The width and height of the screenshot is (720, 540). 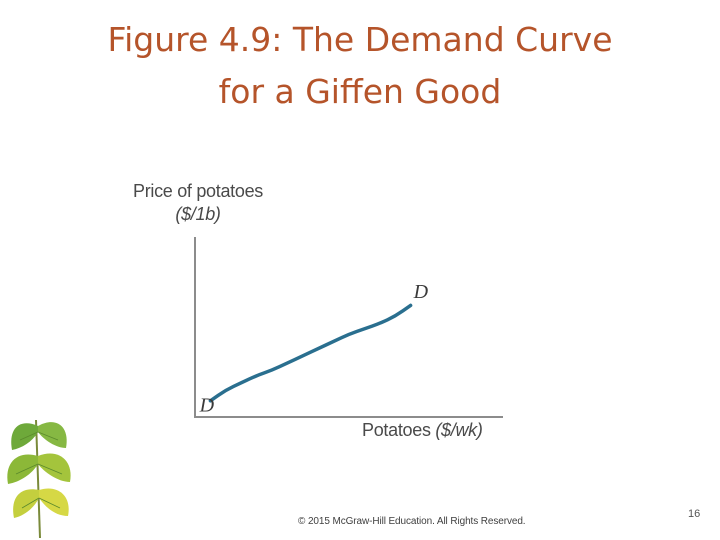 What do you see at coordinates (694, 514) in the screenshot?
I see `page-number: 16` at bounding box center [694, 514].